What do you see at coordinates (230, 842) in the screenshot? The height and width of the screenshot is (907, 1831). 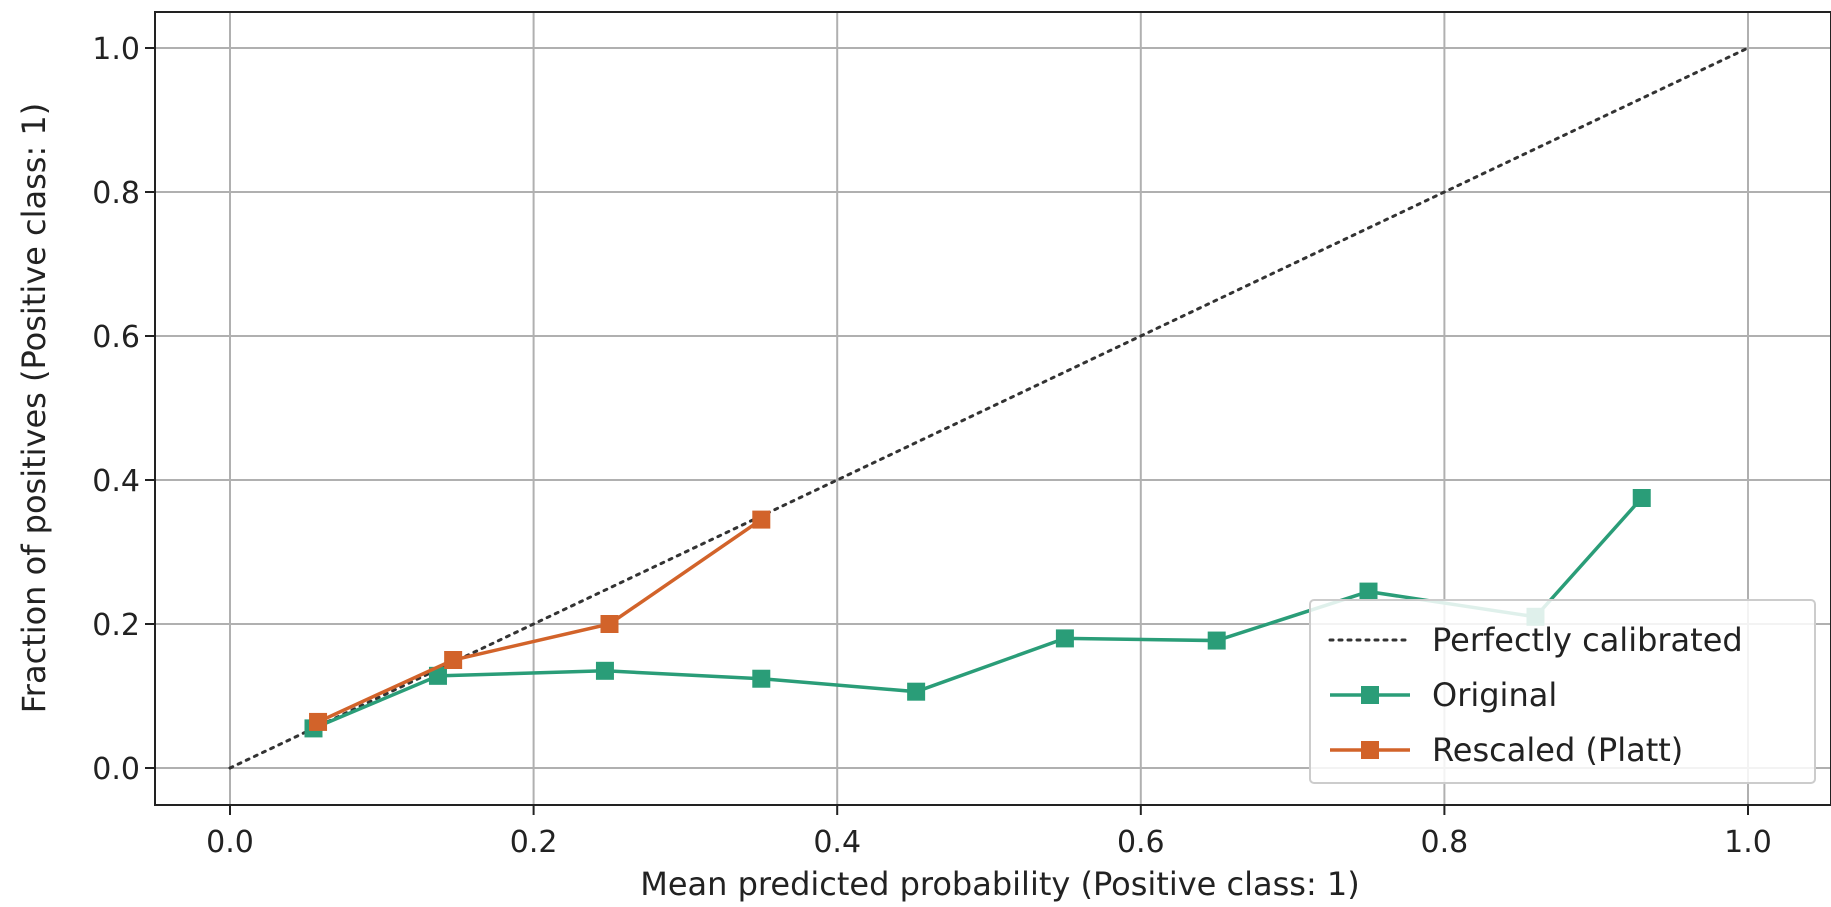 I see `x-tick-label: 0.0` at bounding box center [230, 842].